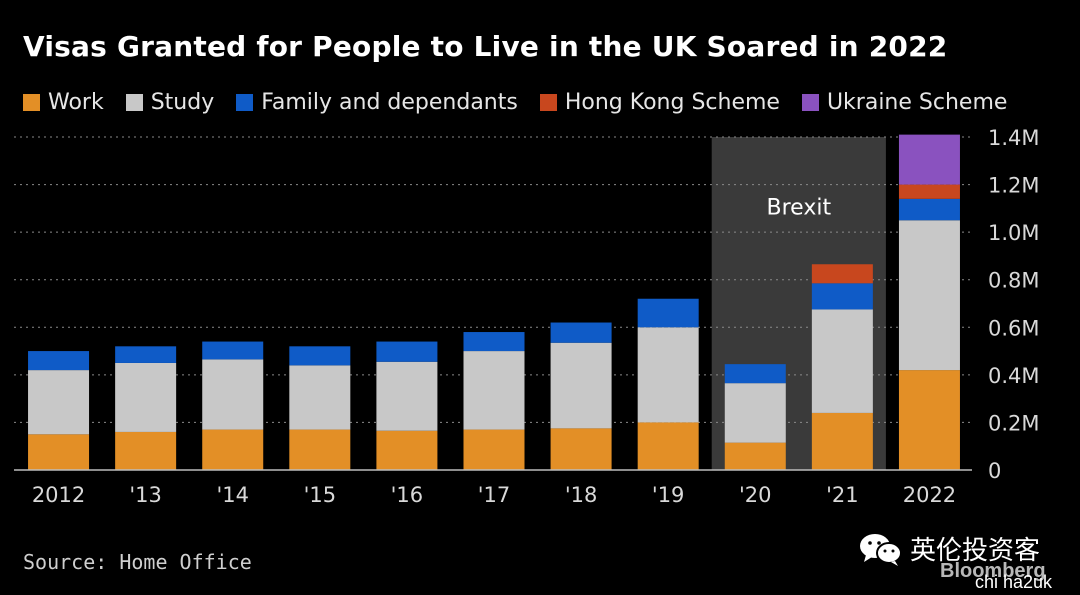 The height and width of the screenshot is (595, 1080). I want to click on wechat-watermark: 英伦投资客, so click(949, 548).